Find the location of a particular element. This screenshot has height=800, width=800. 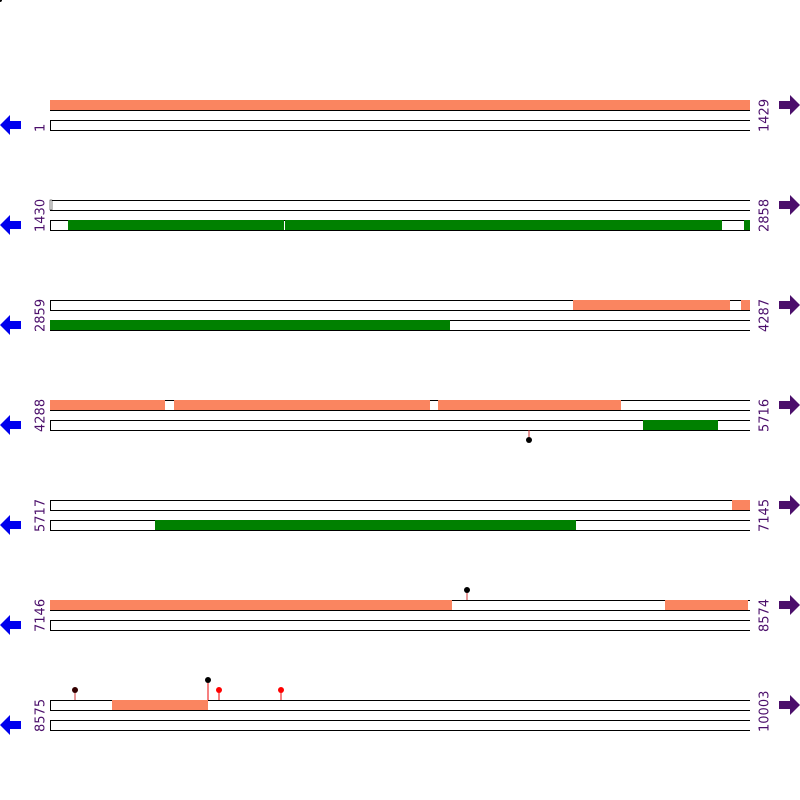

row-start: 1430 is located at coordinates (41, 215).